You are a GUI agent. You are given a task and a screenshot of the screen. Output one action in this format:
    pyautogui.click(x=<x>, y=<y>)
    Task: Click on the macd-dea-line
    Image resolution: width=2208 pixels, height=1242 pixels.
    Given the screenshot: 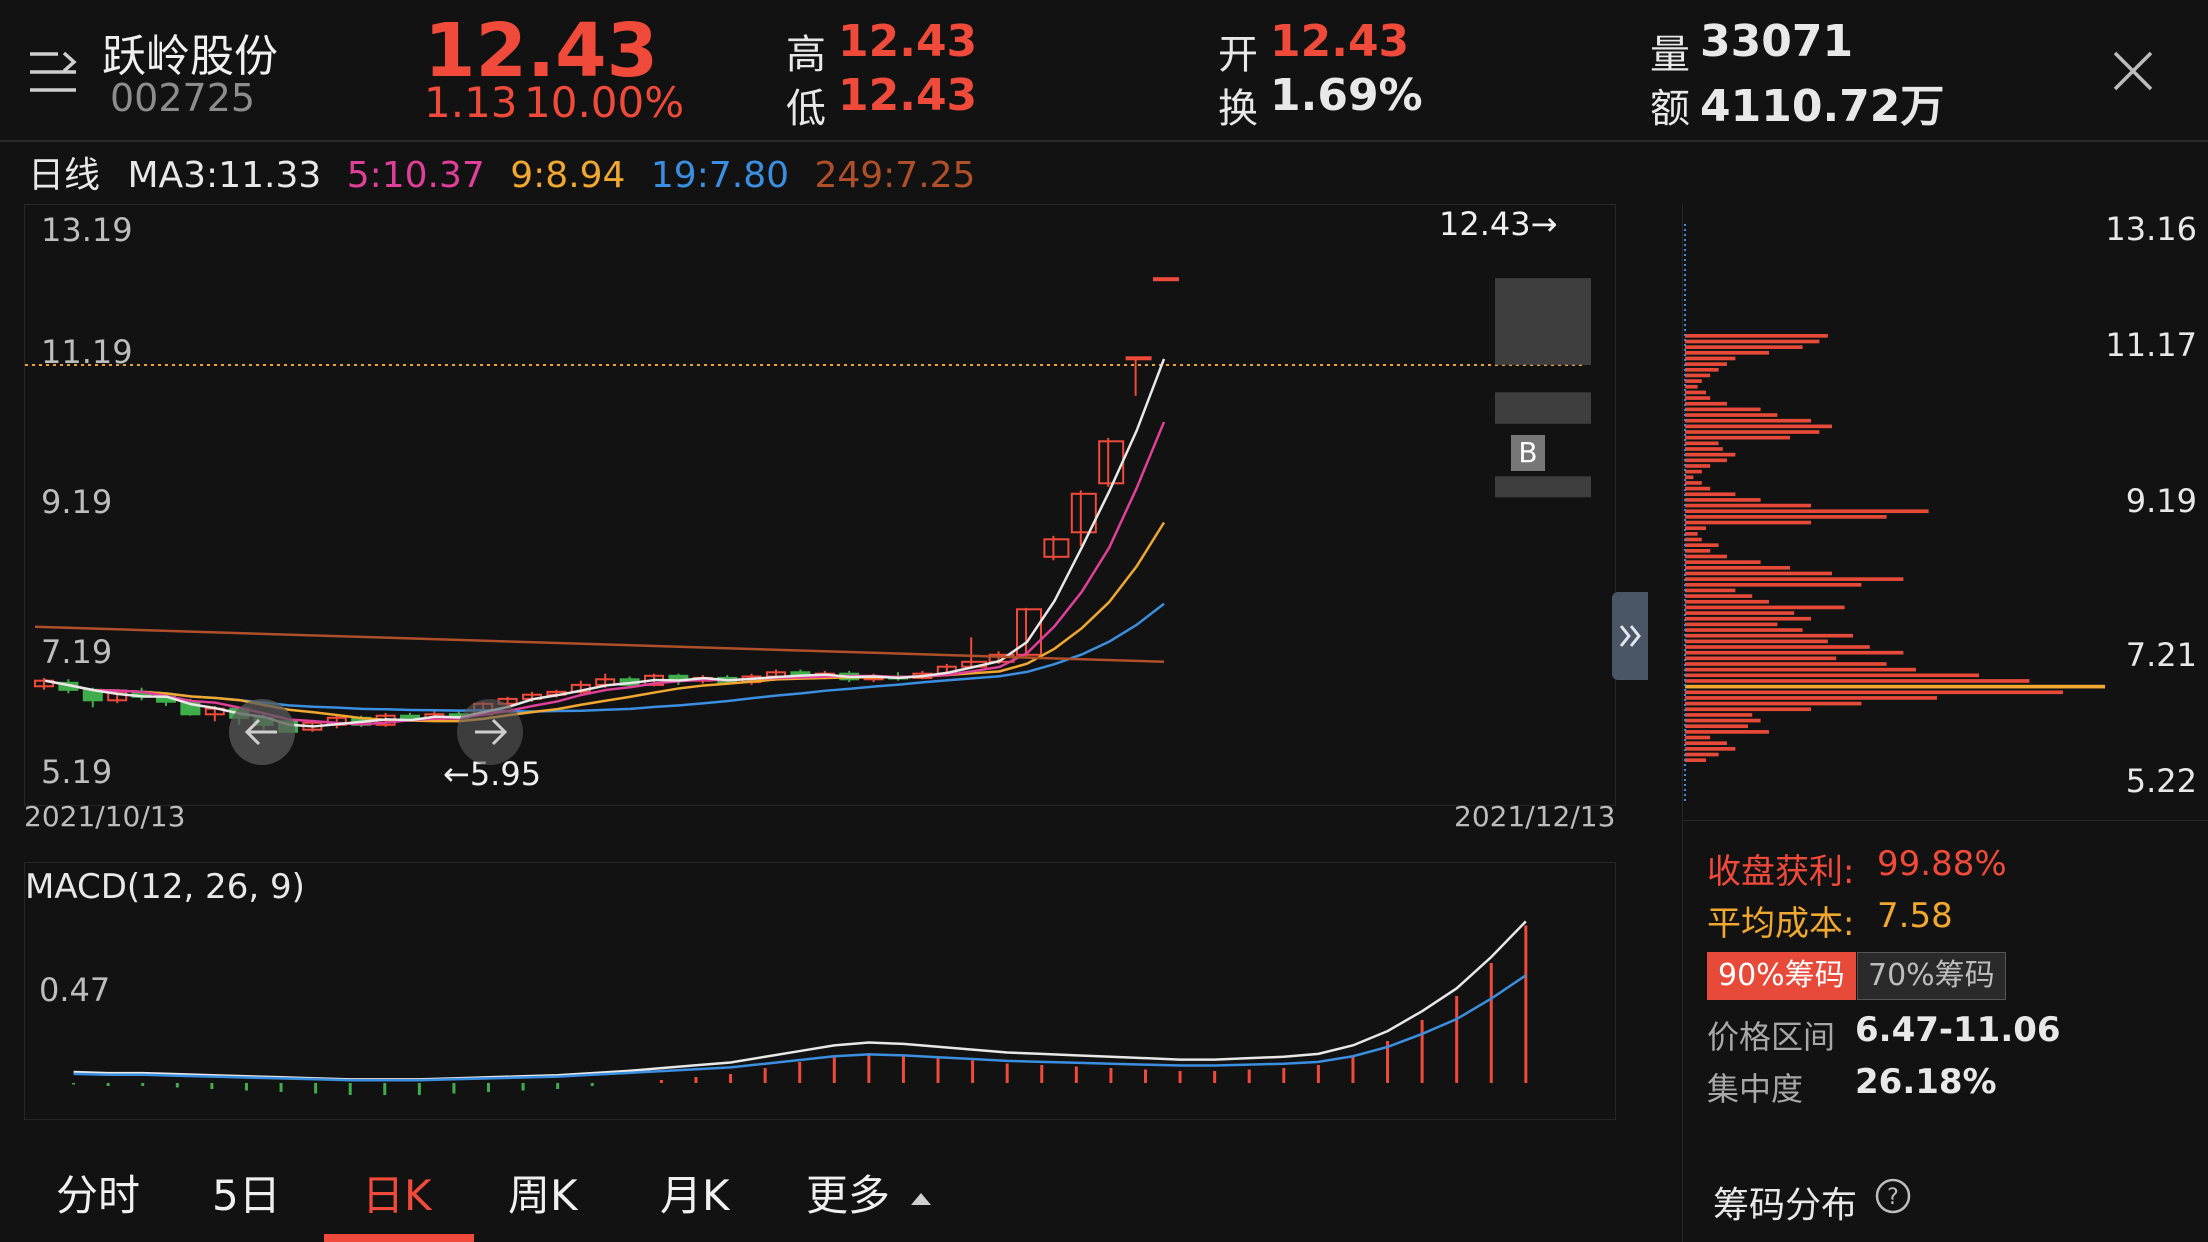 What is the action you would take?
    pyautogui.click(x=800, y=1028)
    